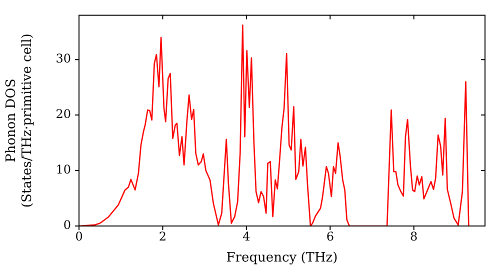 The height and width of the screenshot is (280, 500). What do you see at coordinates (414, 236) in the screenshot?
I see `x-tick-label: 8` at bounding box center [414, 236].